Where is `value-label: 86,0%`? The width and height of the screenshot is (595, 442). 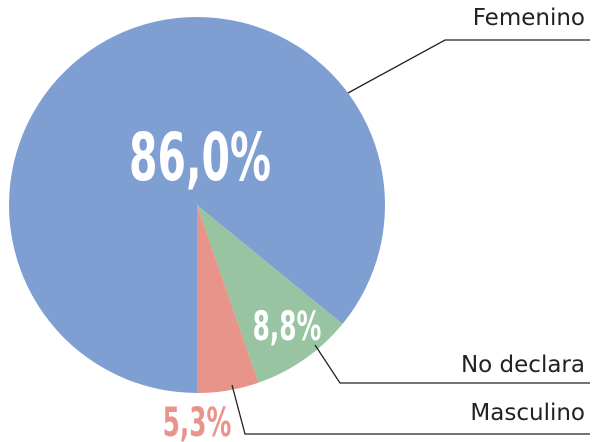
value-label: 86,0% is located at coordinates (200, 157).